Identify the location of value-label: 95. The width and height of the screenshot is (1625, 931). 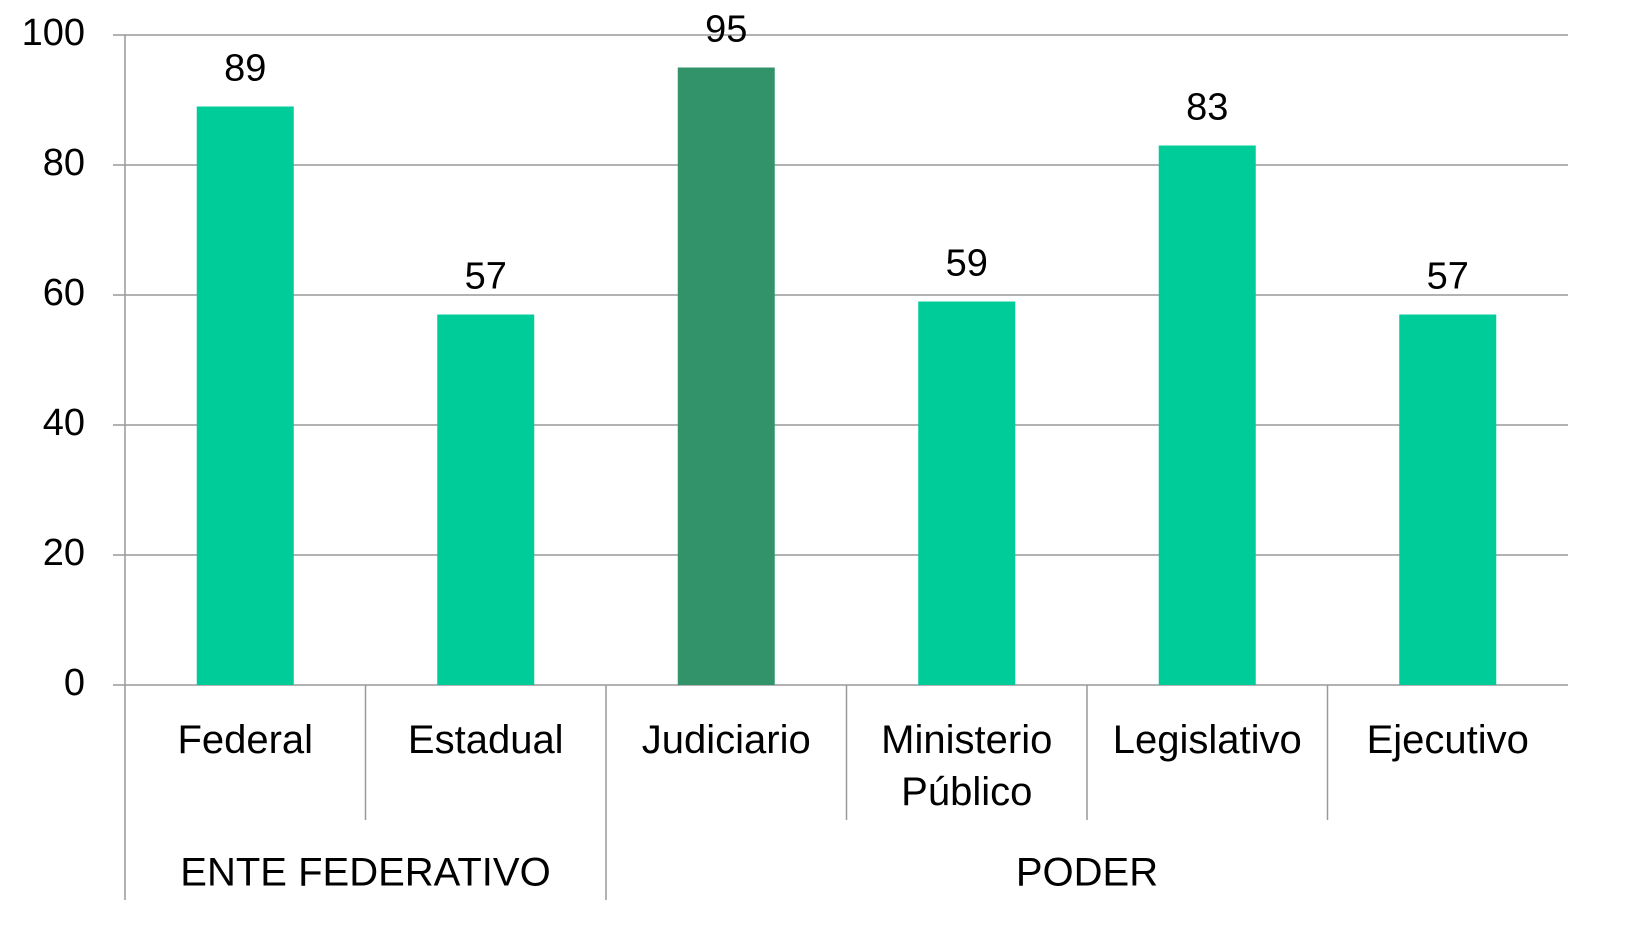
(726, 30).